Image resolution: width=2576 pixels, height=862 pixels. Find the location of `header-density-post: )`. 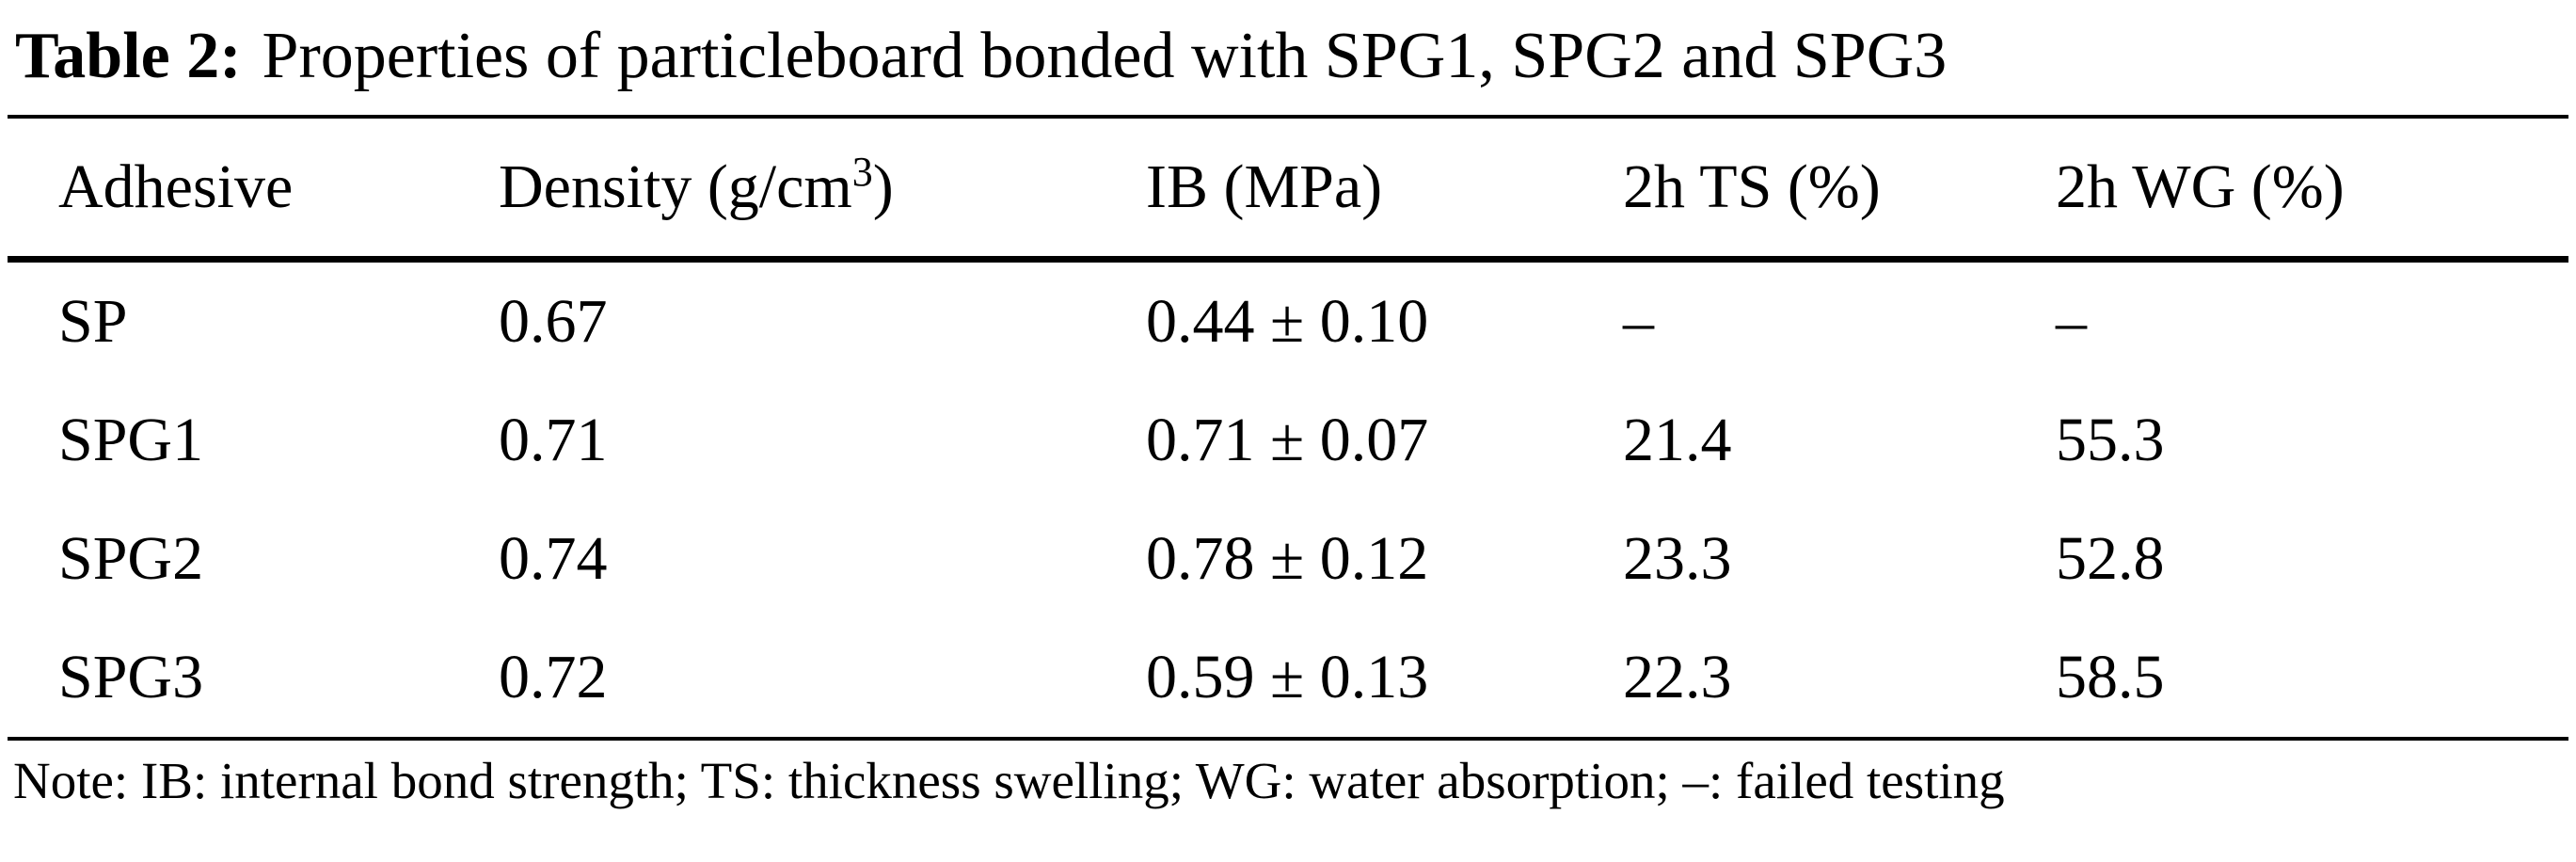

header-density-post: ) is located at coordinates (883, 186).